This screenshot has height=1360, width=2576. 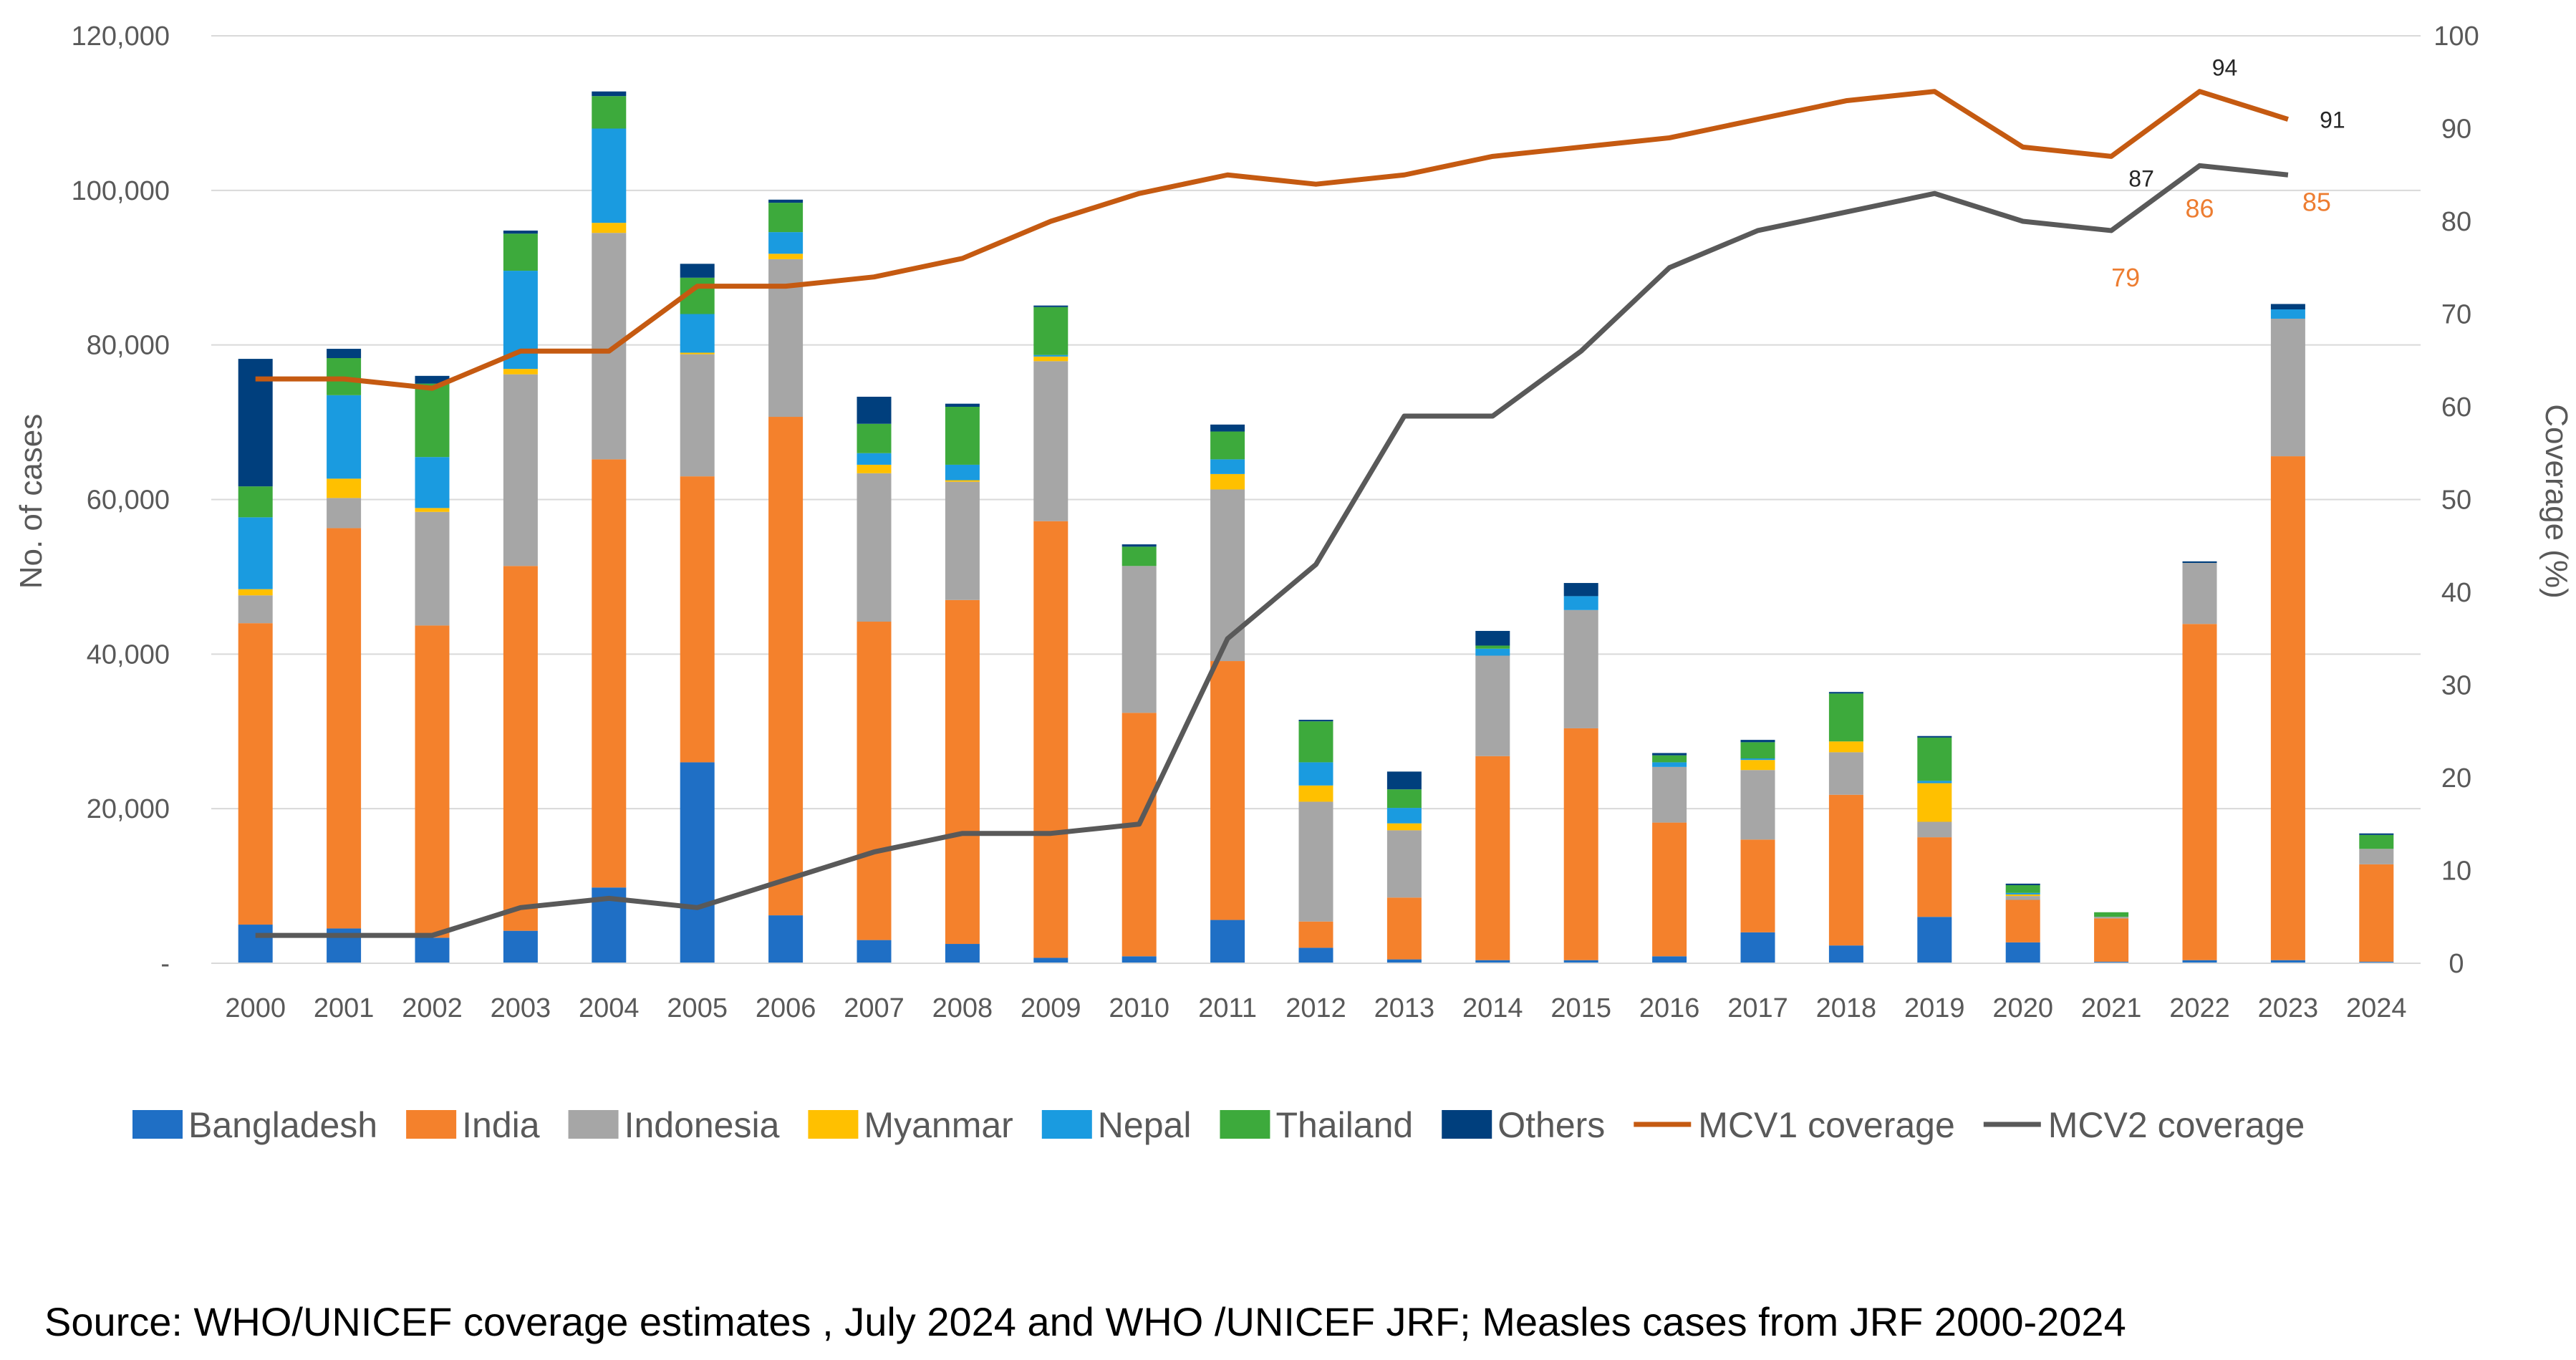 What do you see at coordinates (2332, 120) in the screenshot?
I see `data-label: 91` at bounding box center [2332, 120].